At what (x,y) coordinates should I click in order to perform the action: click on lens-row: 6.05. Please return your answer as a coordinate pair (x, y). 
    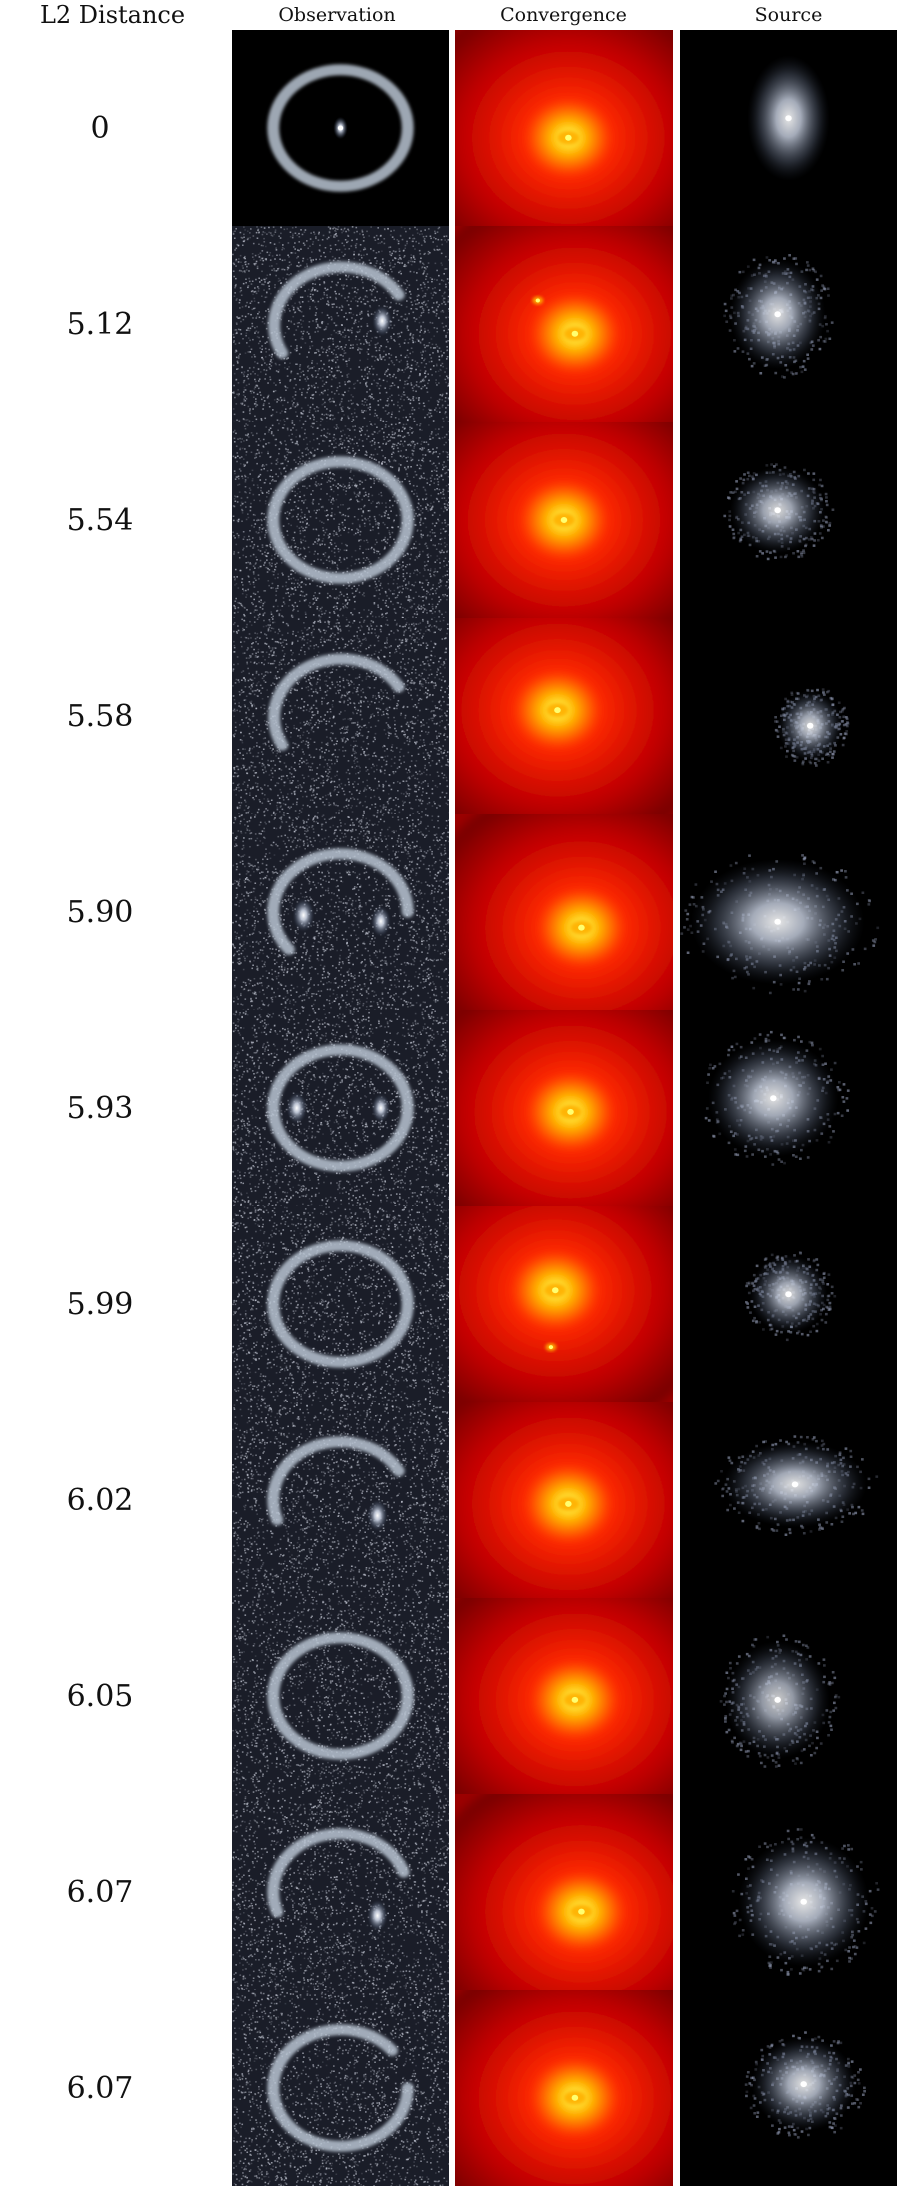
    Looking at the image, I should click on (448, 1696).